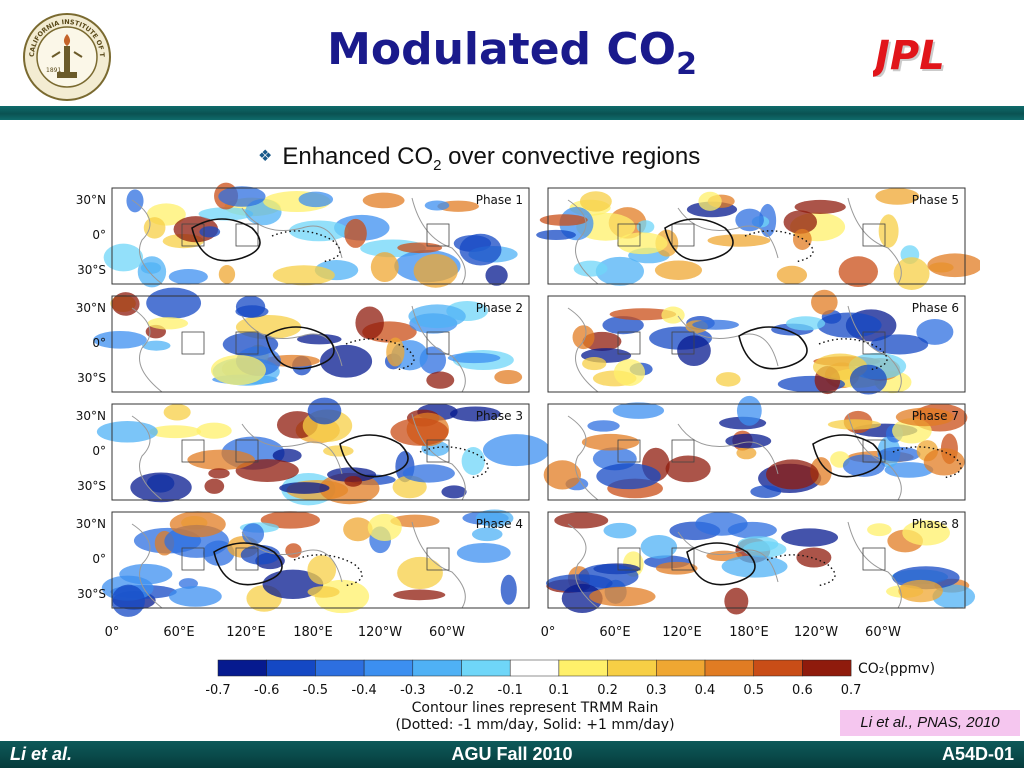 This screenshot has width=1024, height=768. What do you see at coordinates (99, 235) in the screenshot?
I see `y-tick-label: 0°` at bounding box center [99, 235].